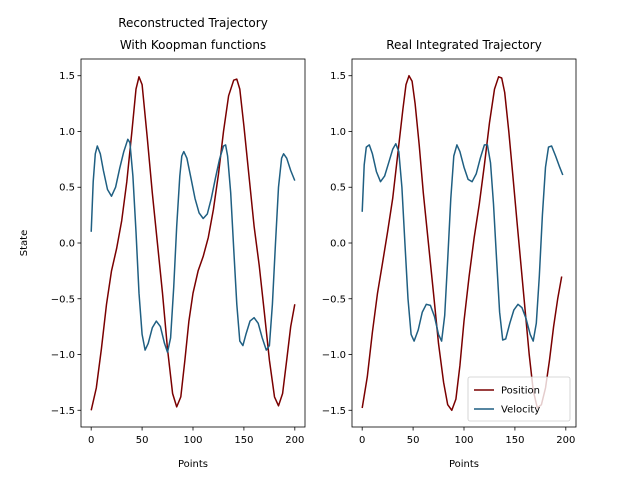  I want to click on legend-entry-position: Position, so click(520, 391).